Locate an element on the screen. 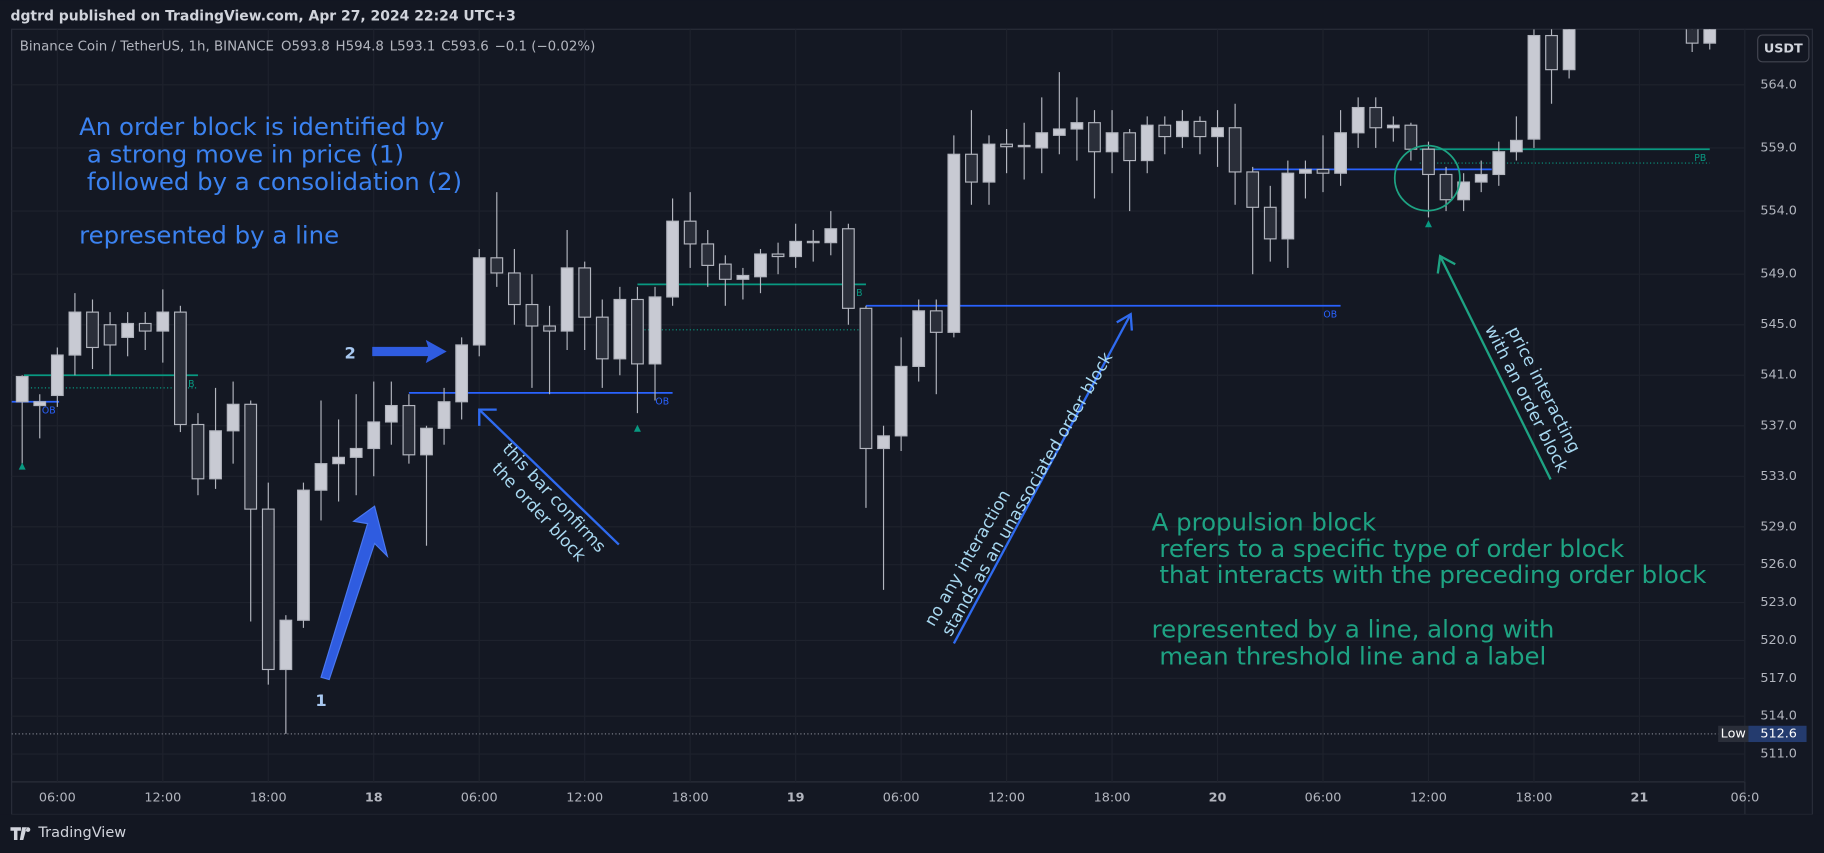 The image size is (1824, 853). ohlc-value: −0.1 (−0.02%) is located at coordinates (545, 47).